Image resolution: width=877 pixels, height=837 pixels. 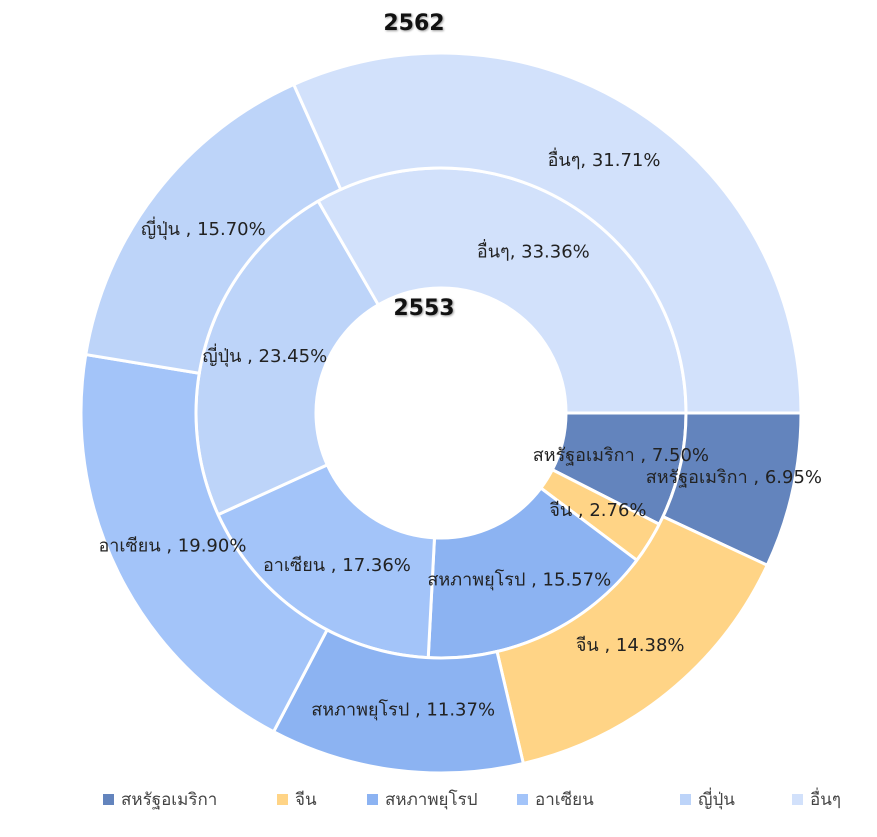 I want to click on data-label: อื่นๆ, 31.71%, so click(x=604, y=159).